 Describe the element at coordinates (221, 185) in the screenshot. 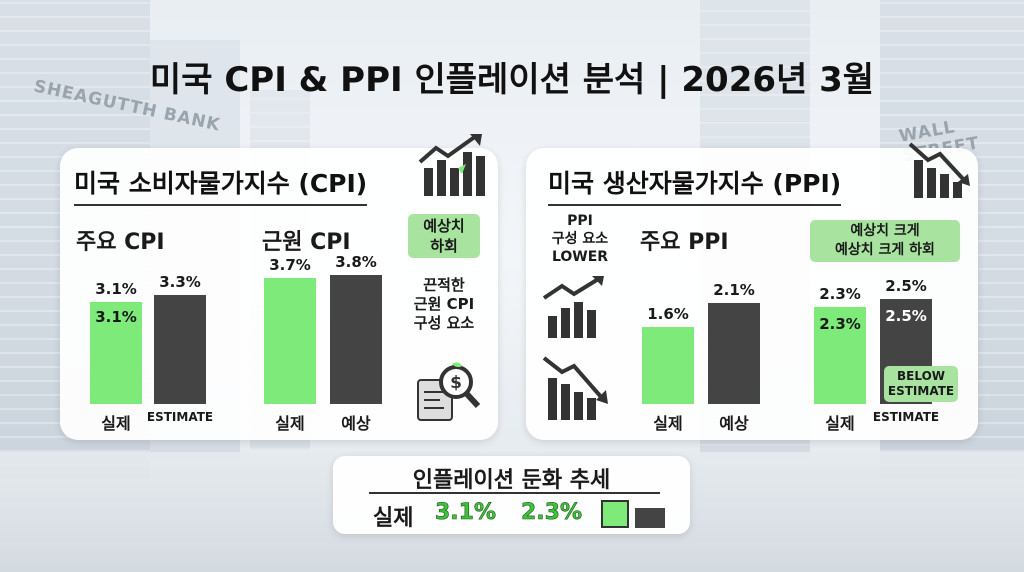

I see `cpi-panel-title: 미국 소비자물가지수 (CPI)` at that location.